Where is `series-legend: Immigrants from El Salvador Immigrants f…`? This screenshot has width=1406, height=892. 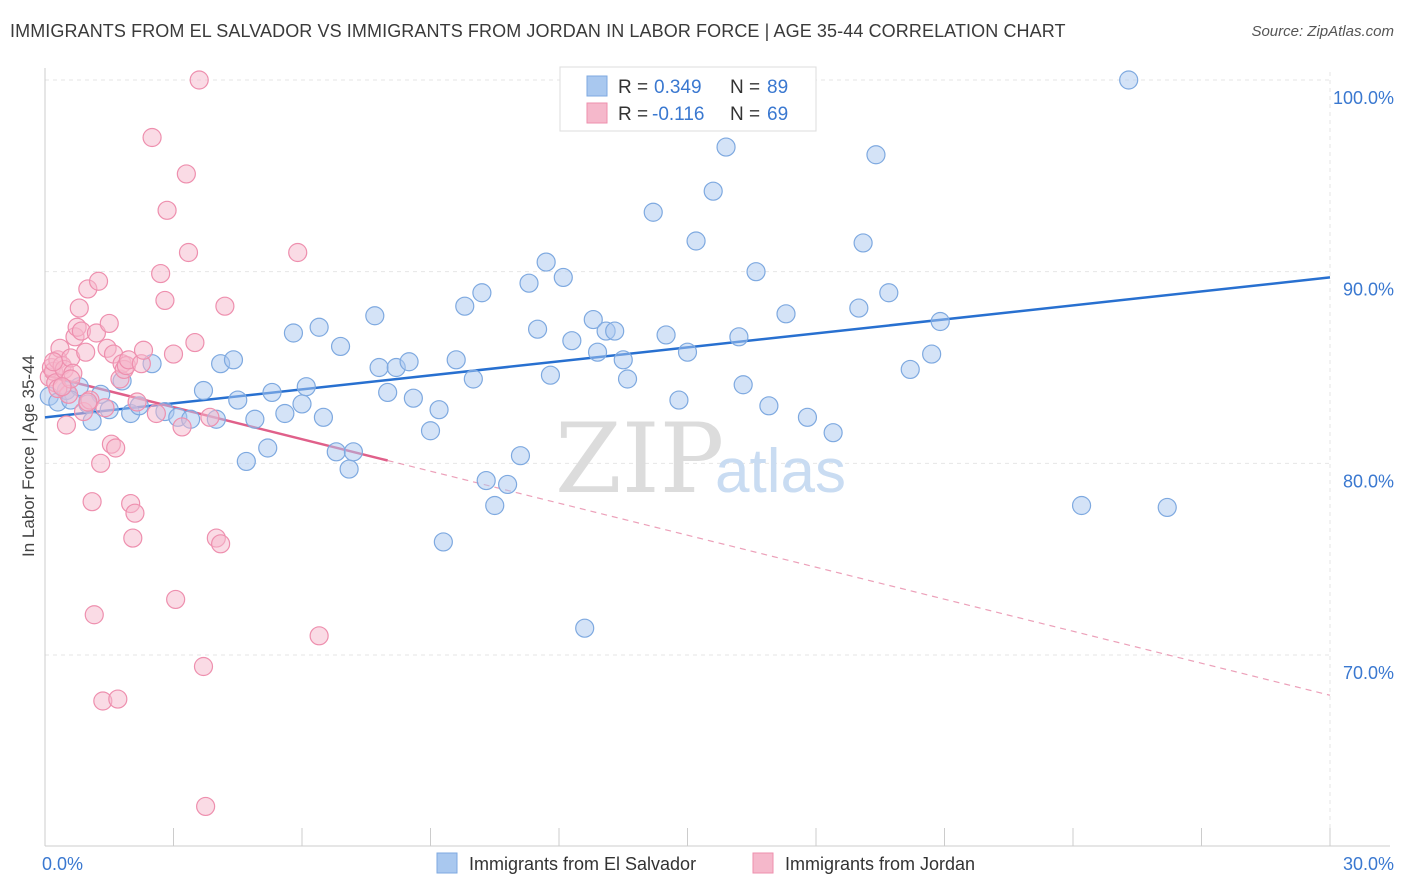 series-legend: Immigrants from El Salvador Immigrants f… is located at coordinates (705, 863).